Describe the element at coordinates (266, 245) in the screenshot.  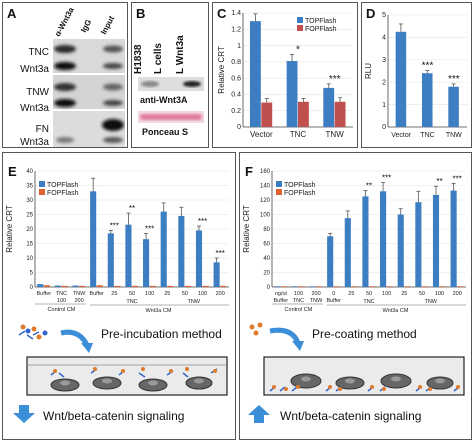
I see `y-tick-label: 60` at that location.